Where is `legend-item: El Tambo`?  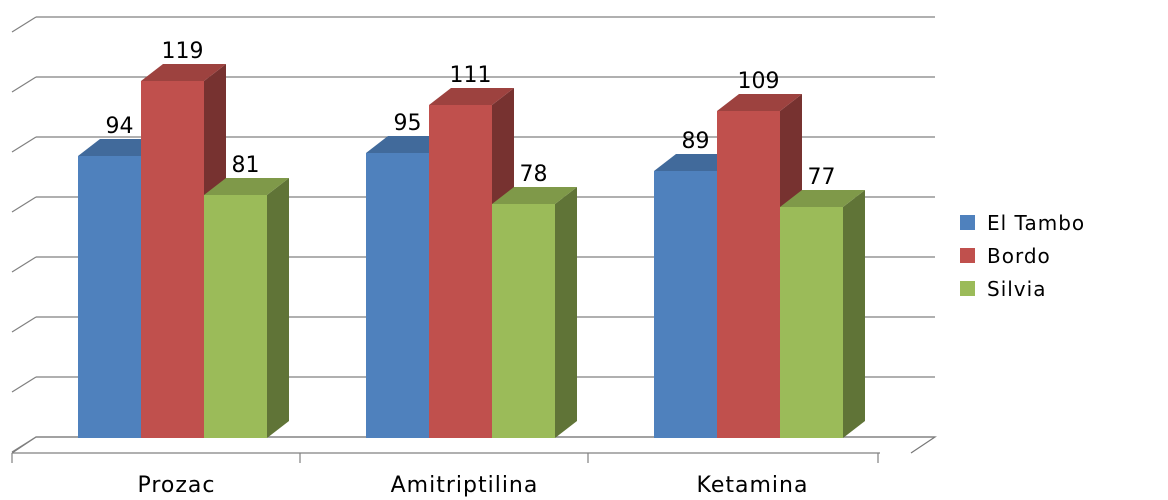 legend-item: El Tambo is located at coordinates (1022, 222).